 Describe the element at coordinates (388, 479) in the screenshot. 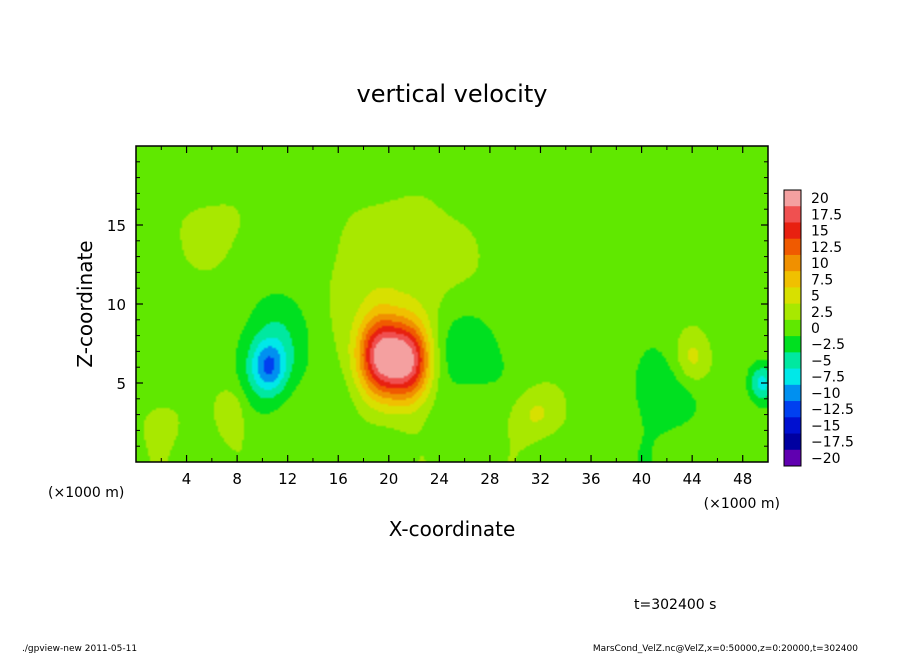

I see `x-tick-label: 20` at that location.